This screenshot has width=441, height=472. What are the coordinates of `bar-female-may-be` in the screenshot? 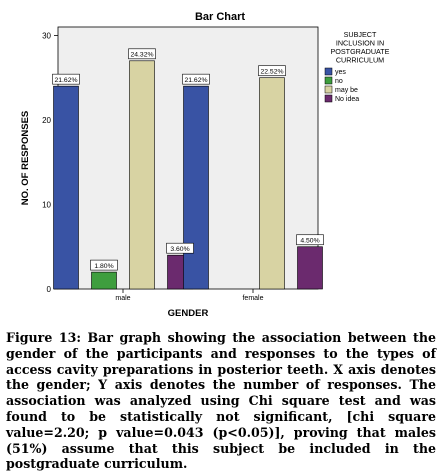 It's located at (272, 183).